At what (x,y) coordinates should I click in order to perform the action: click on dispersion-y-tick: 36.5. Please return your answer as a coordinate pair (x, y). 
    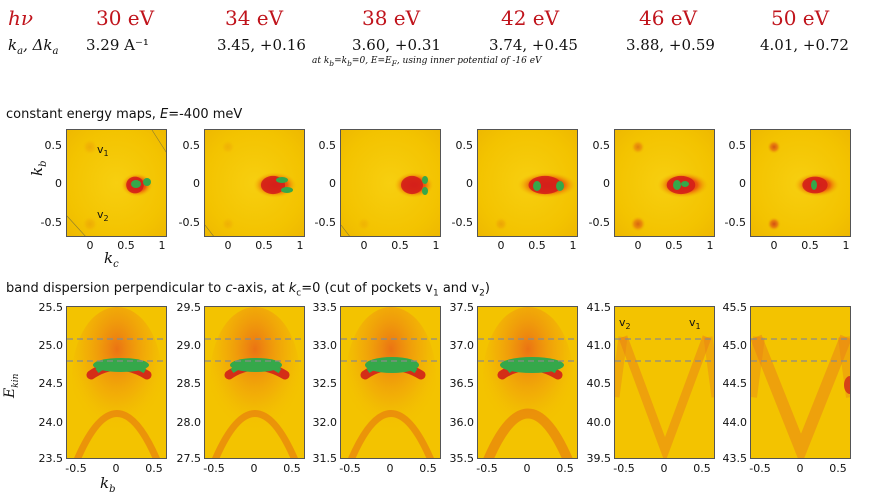
    Looking at the image, I should click on (462, 383).